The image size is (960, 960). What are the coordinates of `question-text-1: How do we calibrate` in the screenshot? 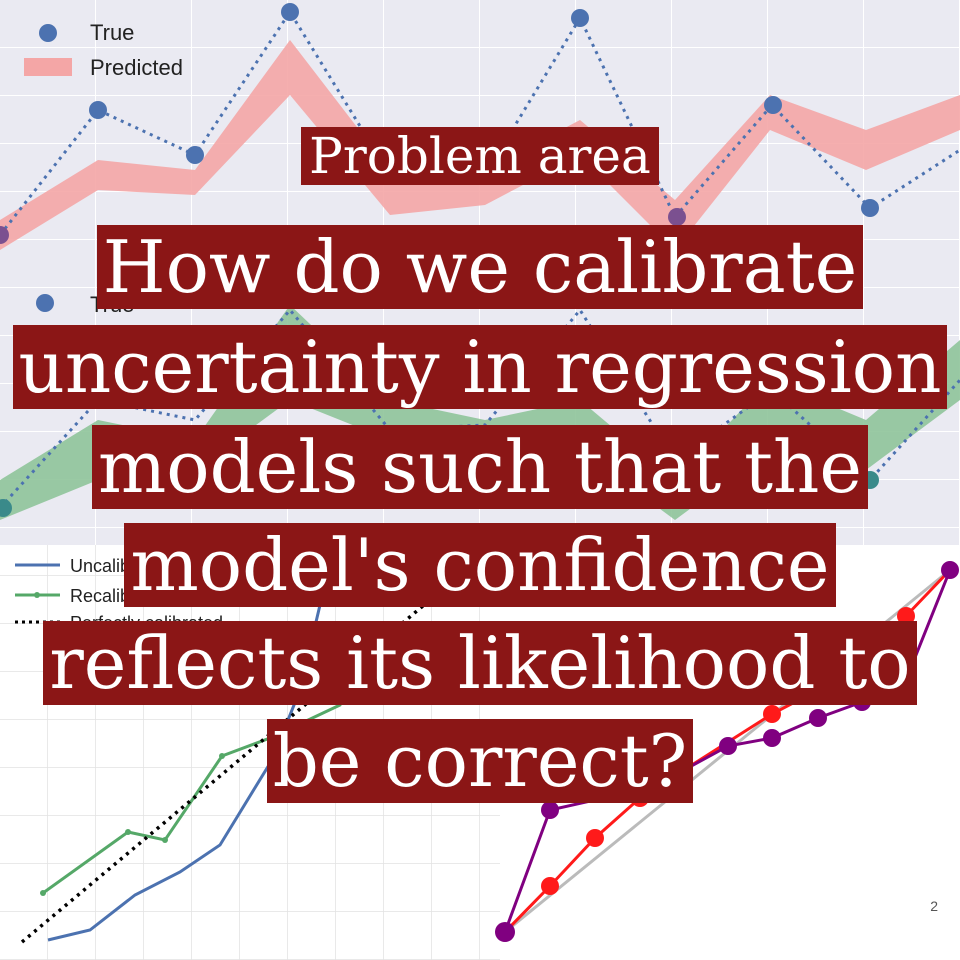 It's located at (480, 267).